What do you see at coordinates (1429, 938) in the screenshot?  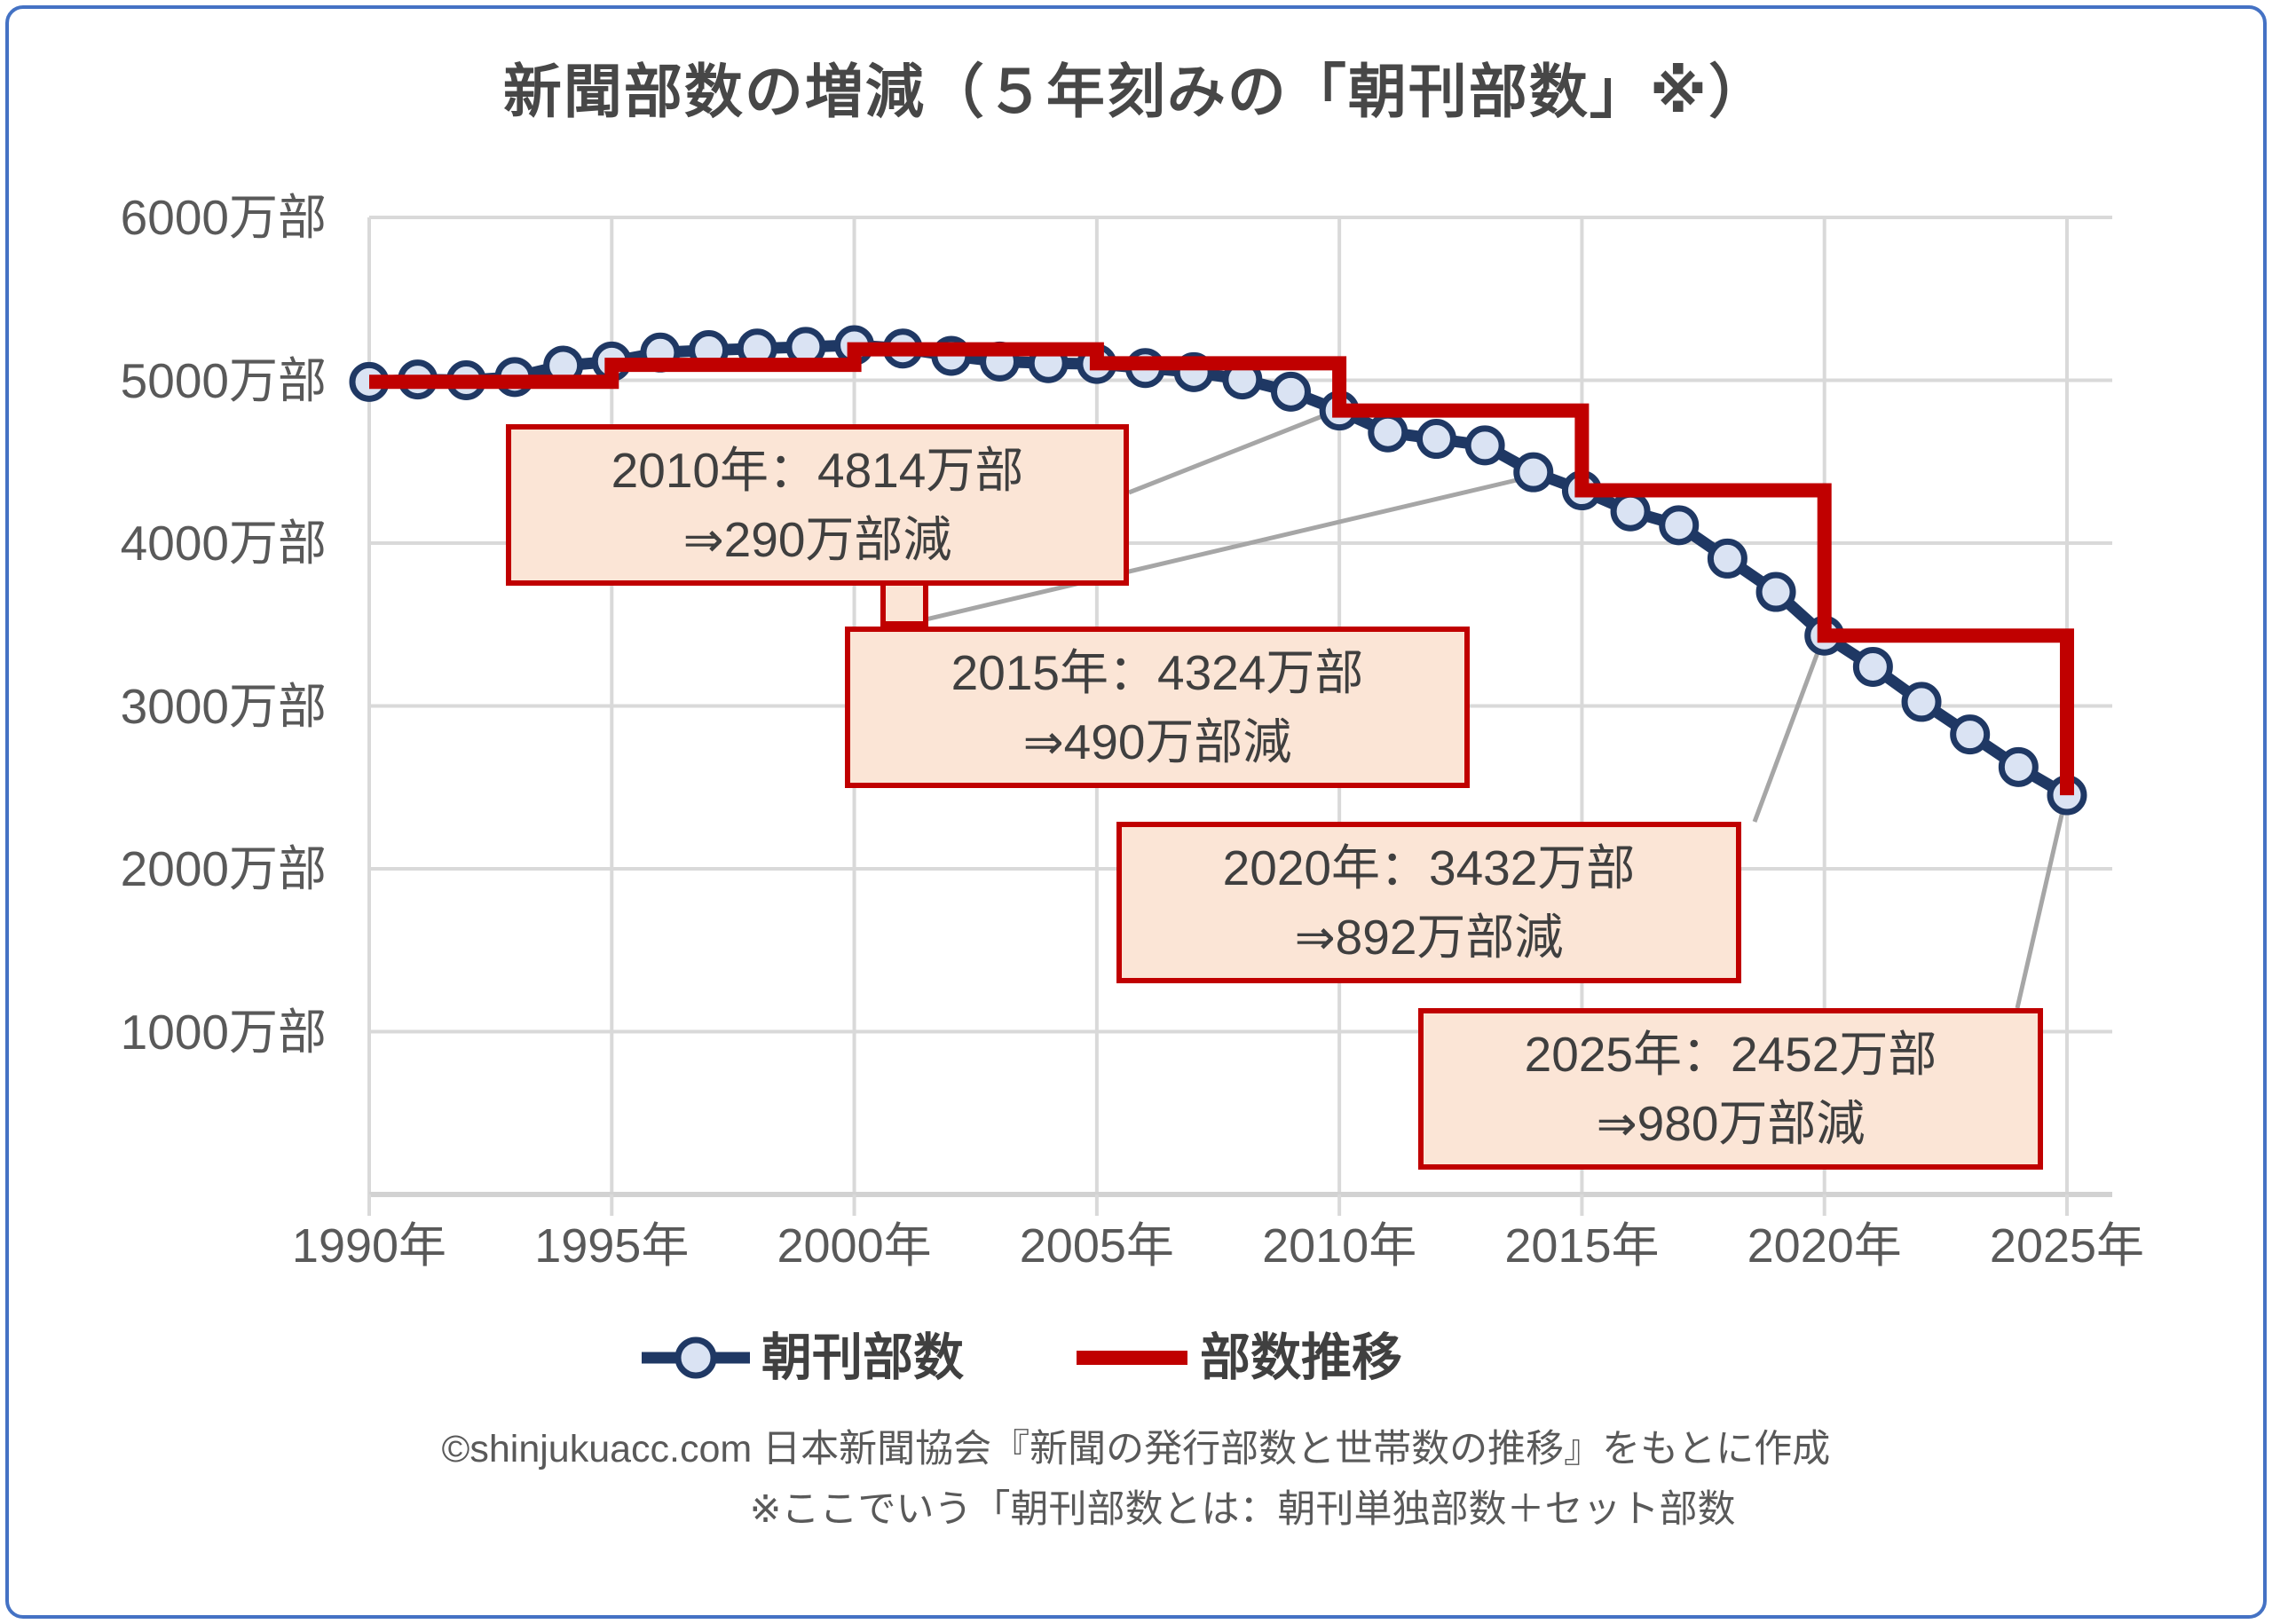 I see `callout-line2: ⇒892万部減` at bounding box center [1429, 938].